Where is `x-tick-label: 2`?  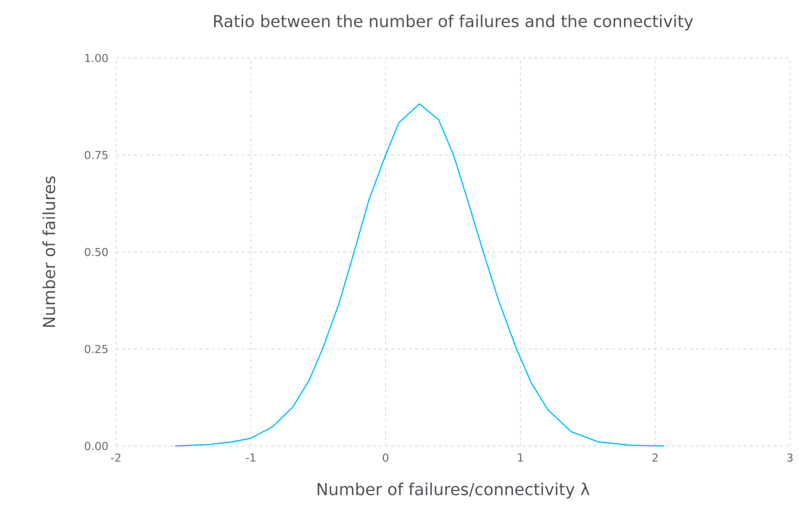 x-tick-label: 2 is located at coordinates (655, 458).